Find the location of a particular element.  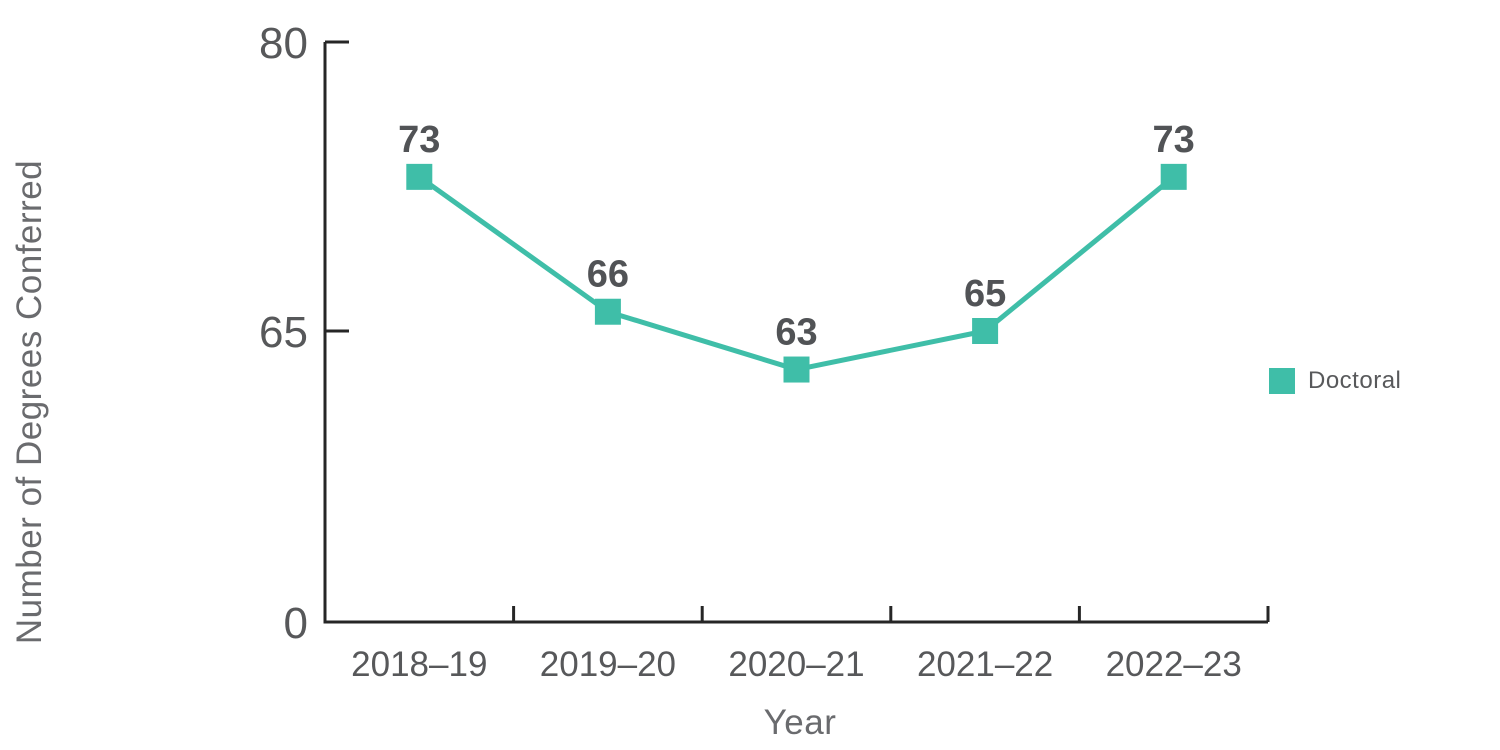

legend: Doctoral is located at coordinates (1335, 381).